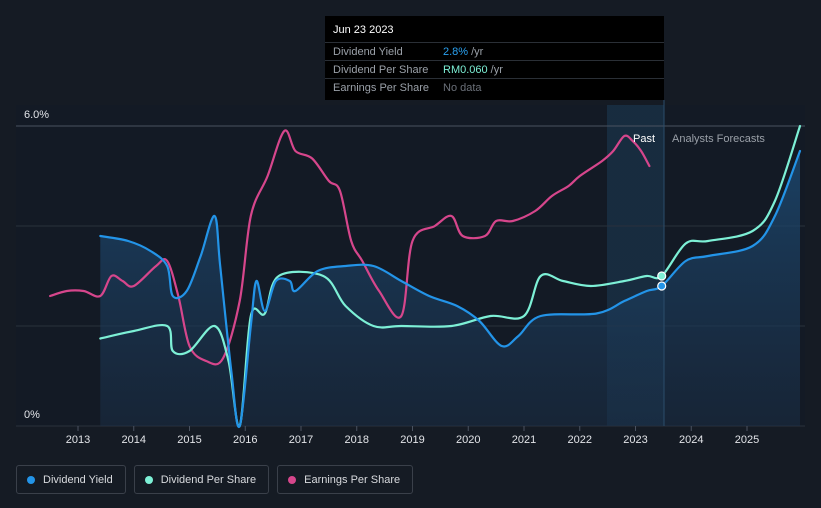 This screenshot has width=821, height=508. What do you see at coordinates (691, 440) in the screenshot?
I see `x-tick-label: 2024` at bounding box center [691, 440].